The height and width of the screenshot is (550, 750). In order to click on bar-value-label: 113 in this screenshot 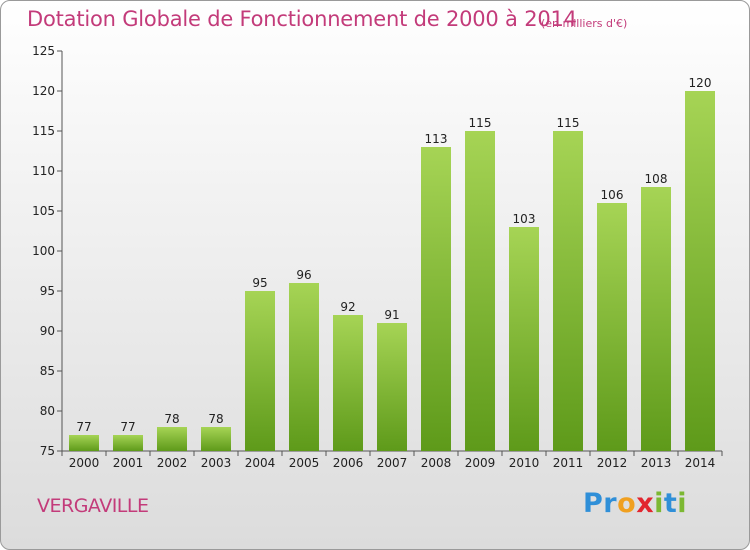, I will do `click(436, 139)`.